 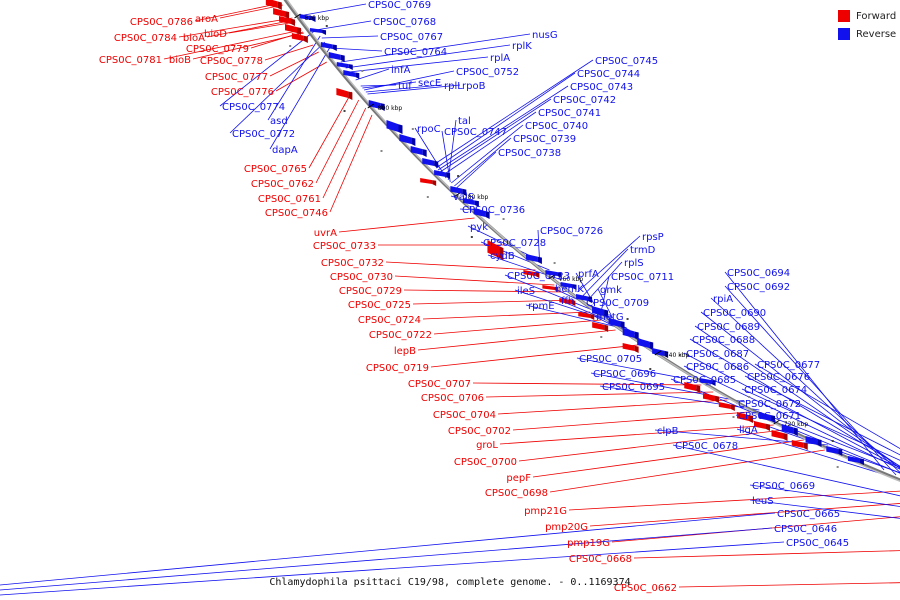 I want to click on gene-label-rpiA: rpiA, so click(x=723, y=299).